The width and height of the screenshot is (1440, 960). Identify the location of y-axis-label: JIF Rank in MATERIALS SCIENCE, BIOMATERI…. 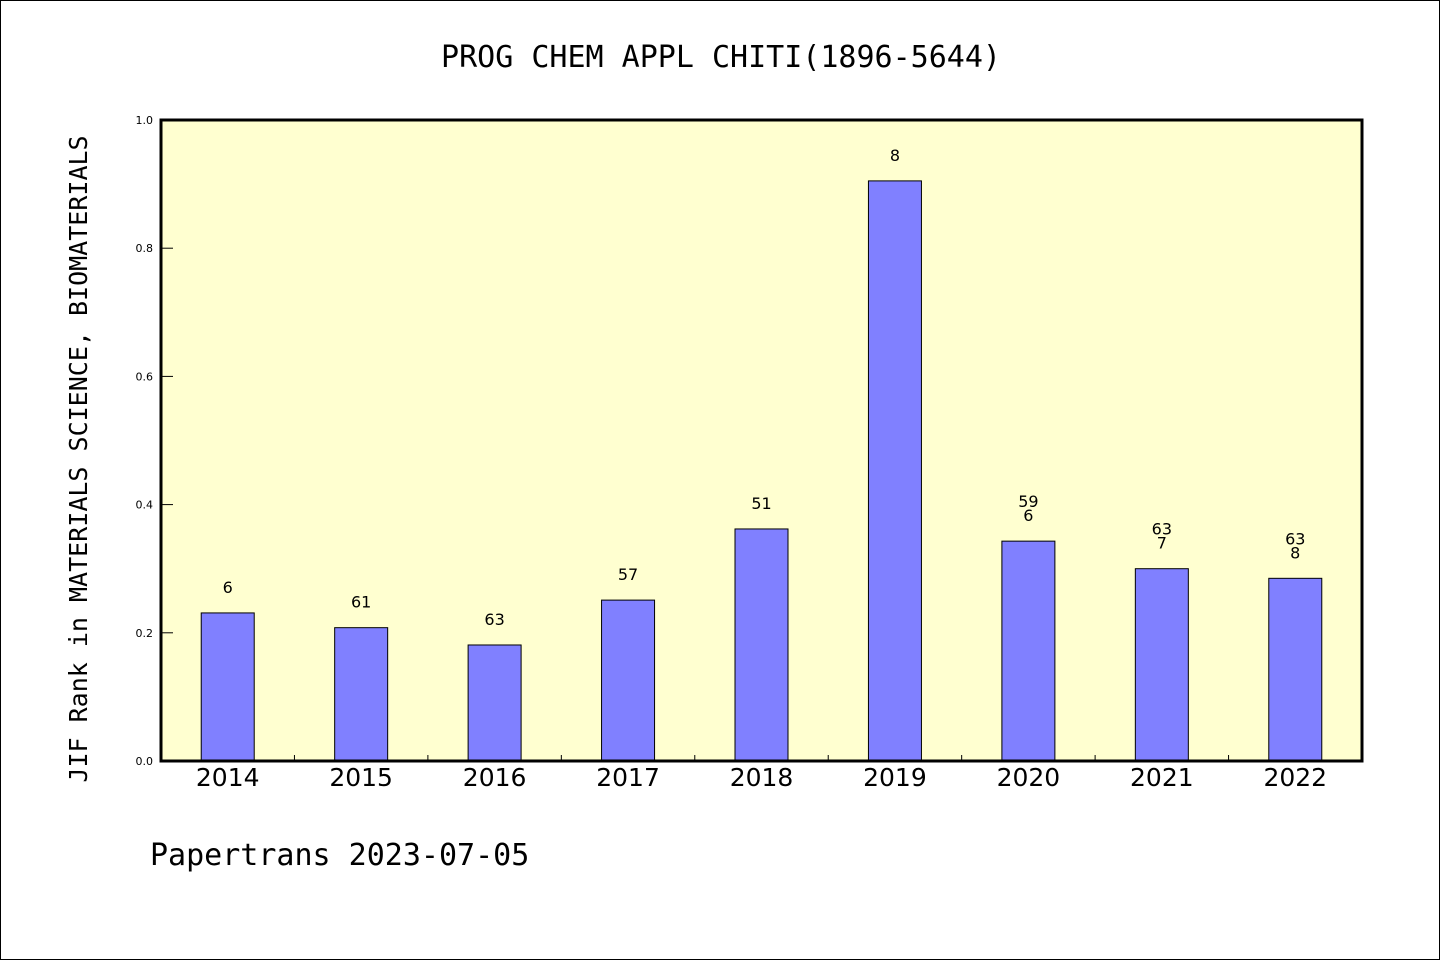
(78, 458).